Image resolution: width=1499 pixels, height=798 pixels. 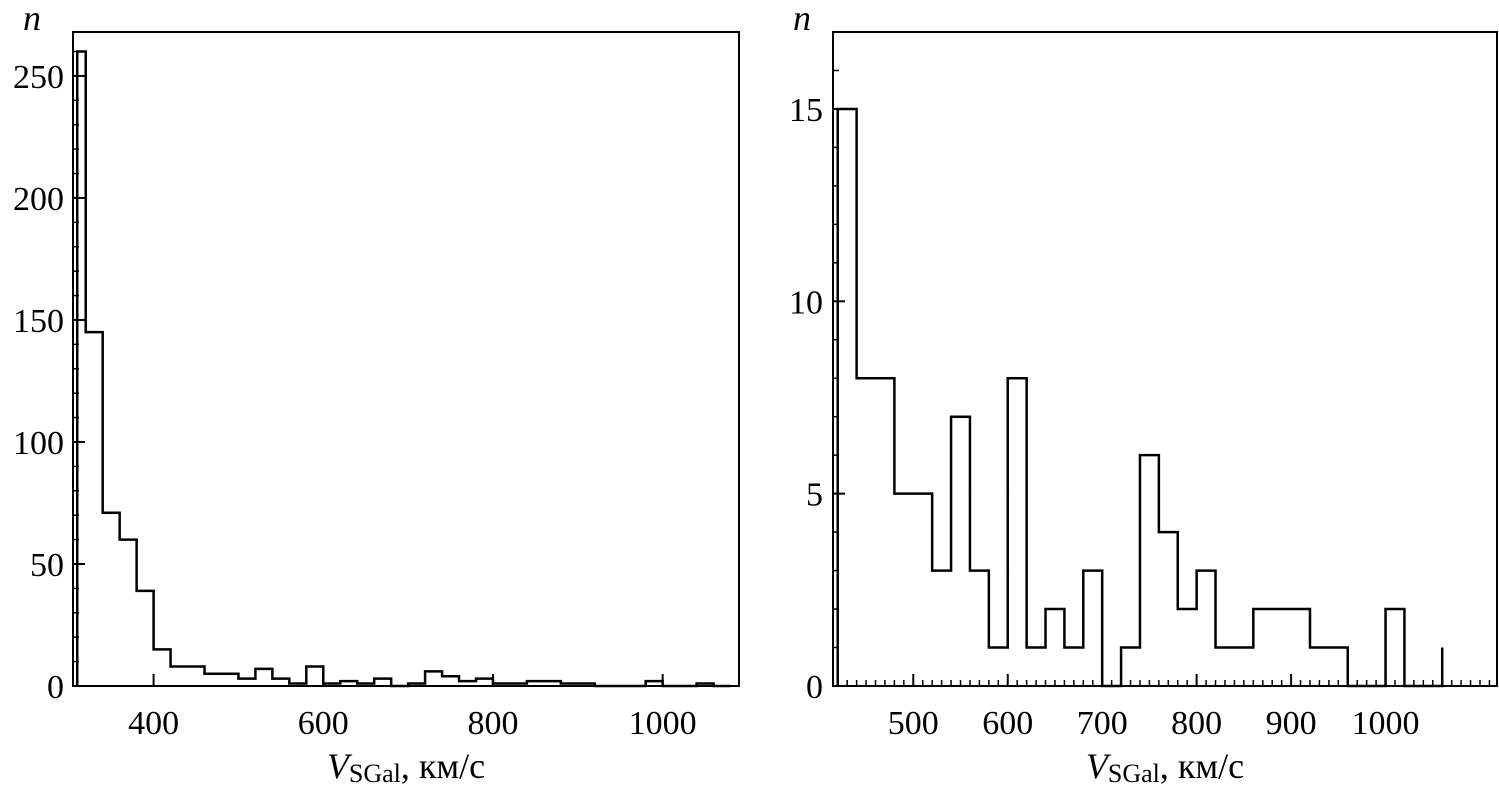 I want to click on x-tick-label: 400, so click(x=153, y=723).